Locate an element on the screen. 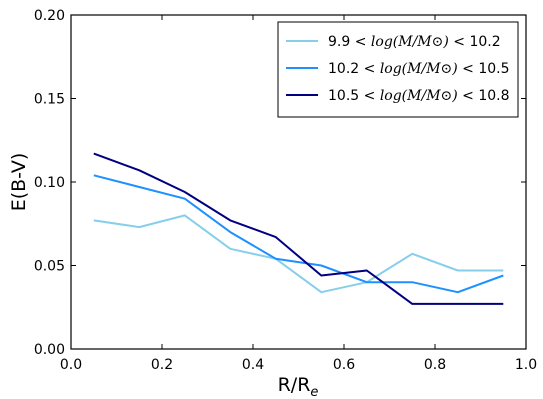  legend-box is located at coordinates (398, 69).